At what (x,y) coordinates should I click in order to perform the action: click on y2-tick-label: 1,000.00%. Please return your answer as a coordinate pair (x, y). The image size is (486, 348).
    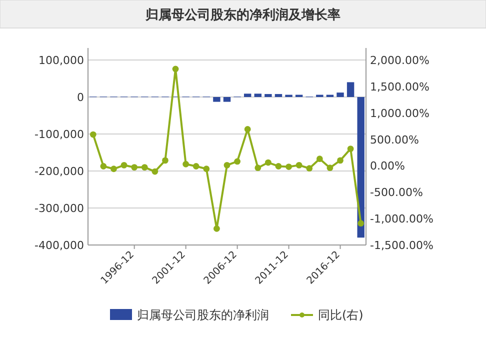
    Looking at the image, I should click on (400, 113).